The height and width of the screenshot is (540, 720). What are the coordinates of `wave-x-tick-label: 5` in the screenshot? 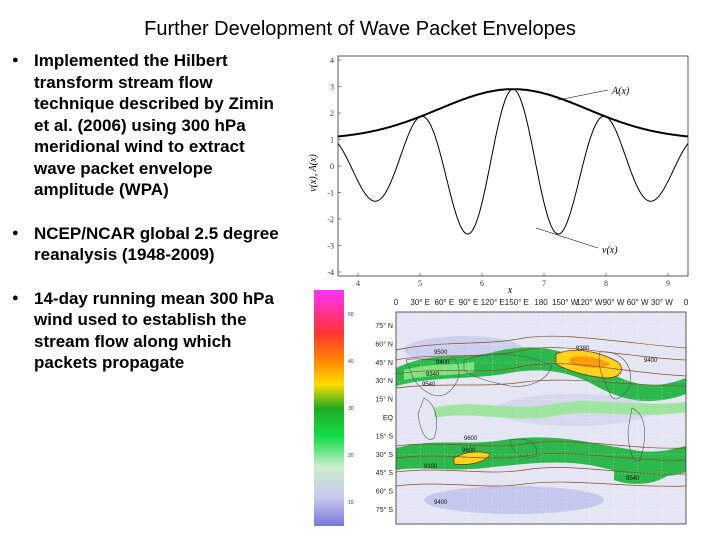 It's located at (420, 283).